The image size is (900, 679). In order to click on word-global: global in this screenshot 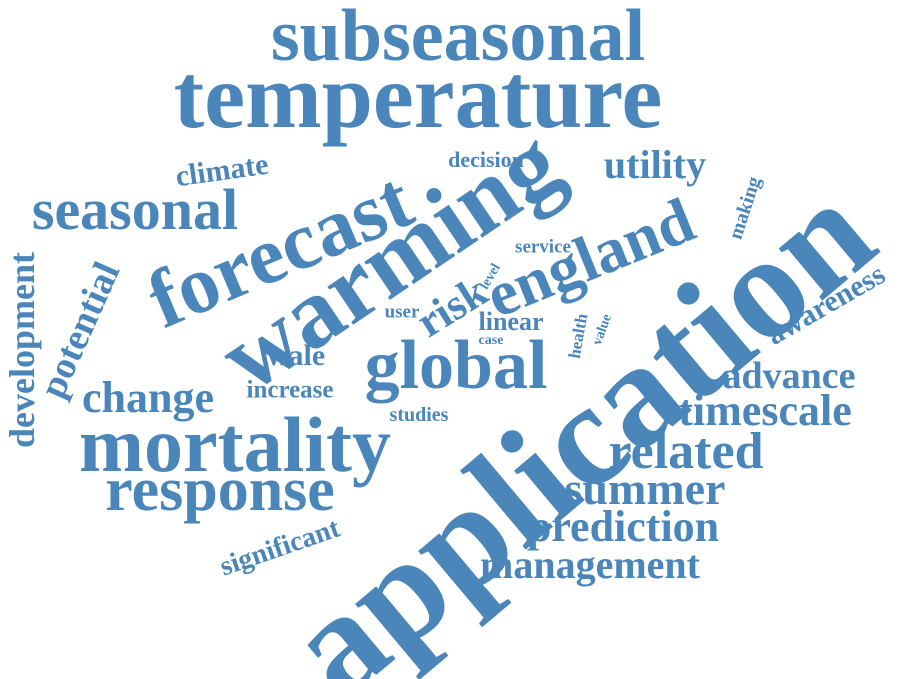, I will do `click(456, 365)`.